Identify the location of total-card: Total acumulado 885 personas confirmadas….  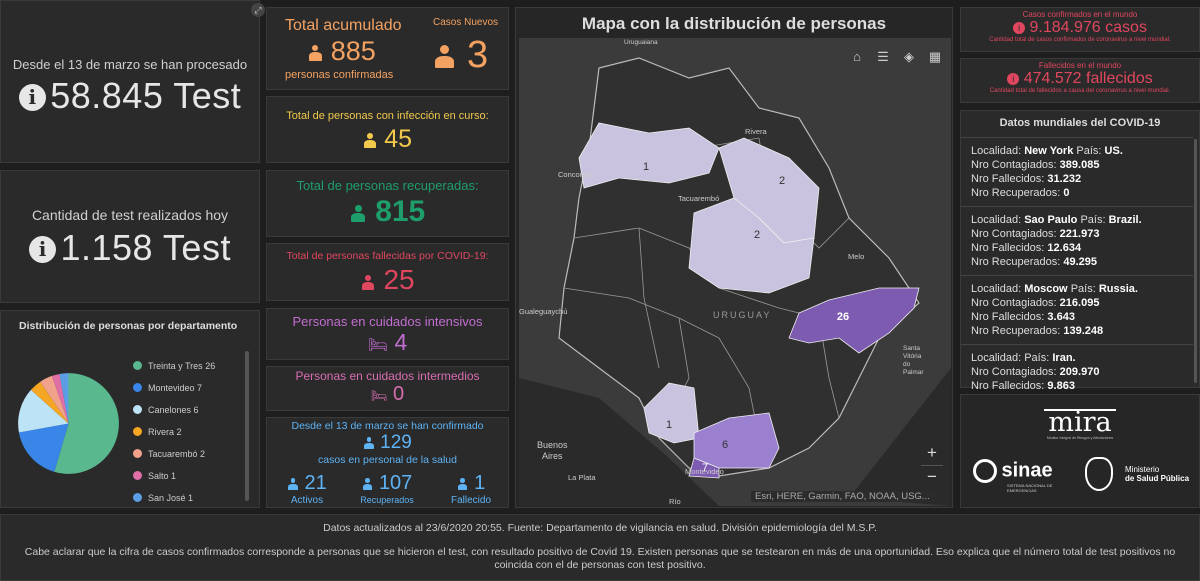
(387, 48).